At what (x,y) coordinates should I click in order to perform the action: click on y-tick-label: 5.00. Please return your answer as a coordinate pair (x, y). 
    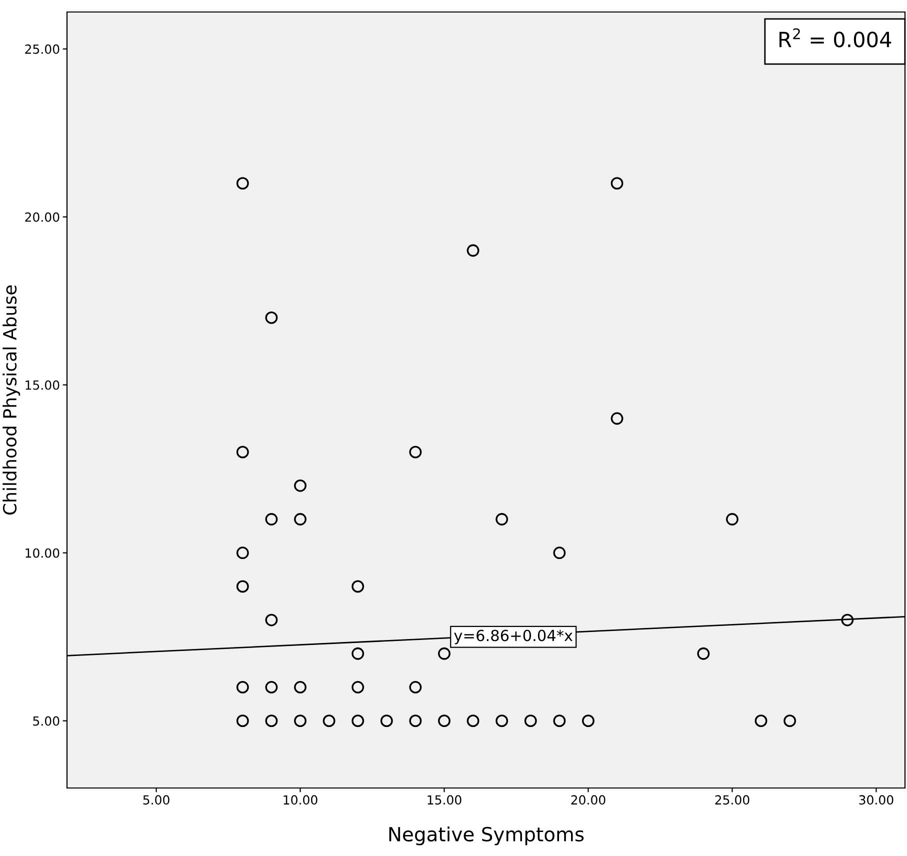
    Looking at the image, I should click on (46, 721).